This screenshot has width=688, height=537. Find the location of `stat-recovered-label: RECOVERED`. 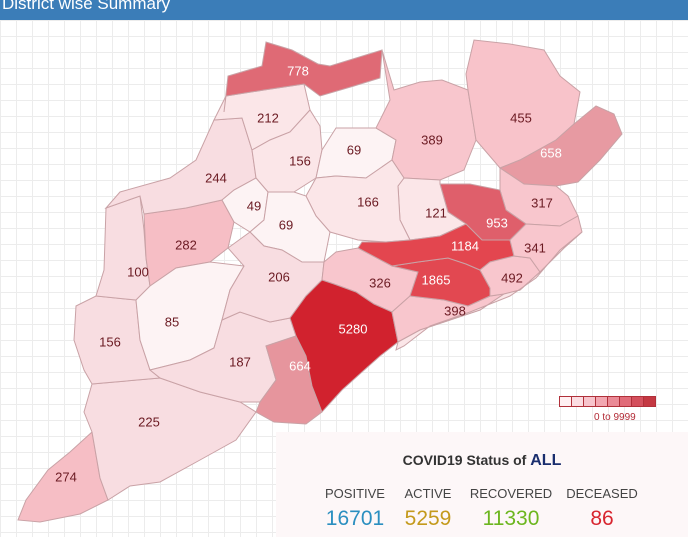

stat-recovered-label: RECOVERED is located at coordinates (511, 493).